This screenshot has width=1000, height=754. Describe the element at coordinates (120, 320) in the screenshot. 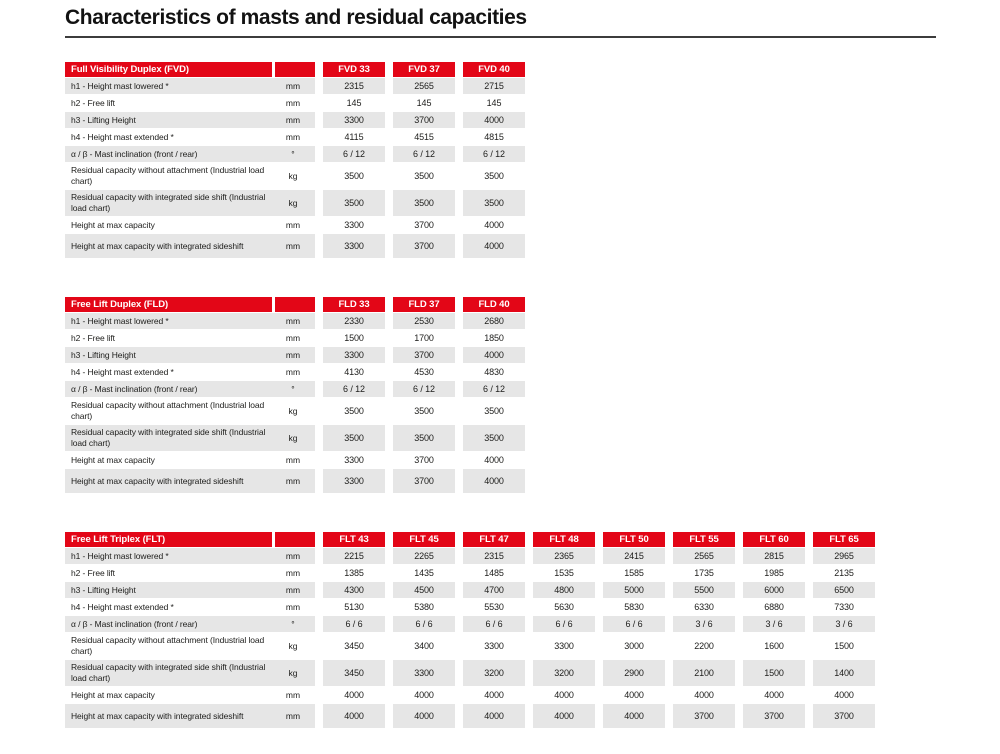

I see `row-label: h1 - Height mast lowered *` at that location.